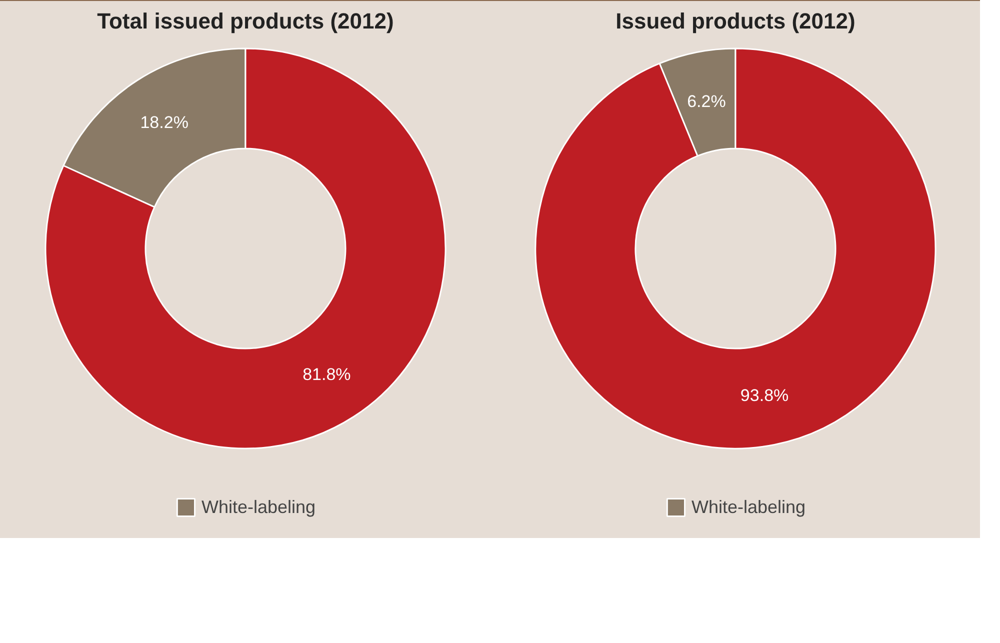 This screenshot has width=1000, height=643. What do you see at coordinates (736, 21) in the screenshot?
I see `chart-title: Issued products (2012)` at bounding box center [736, 21].